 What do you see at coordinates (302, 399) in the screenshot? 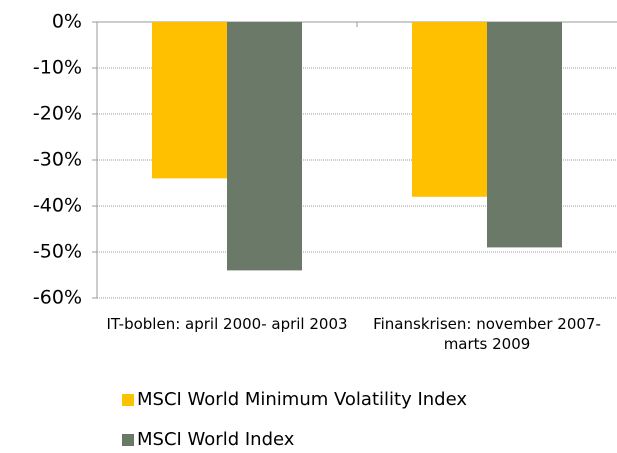
I see `legend-label: MSCI World Minimum Volatility Index` at bounding box center [302, 399].